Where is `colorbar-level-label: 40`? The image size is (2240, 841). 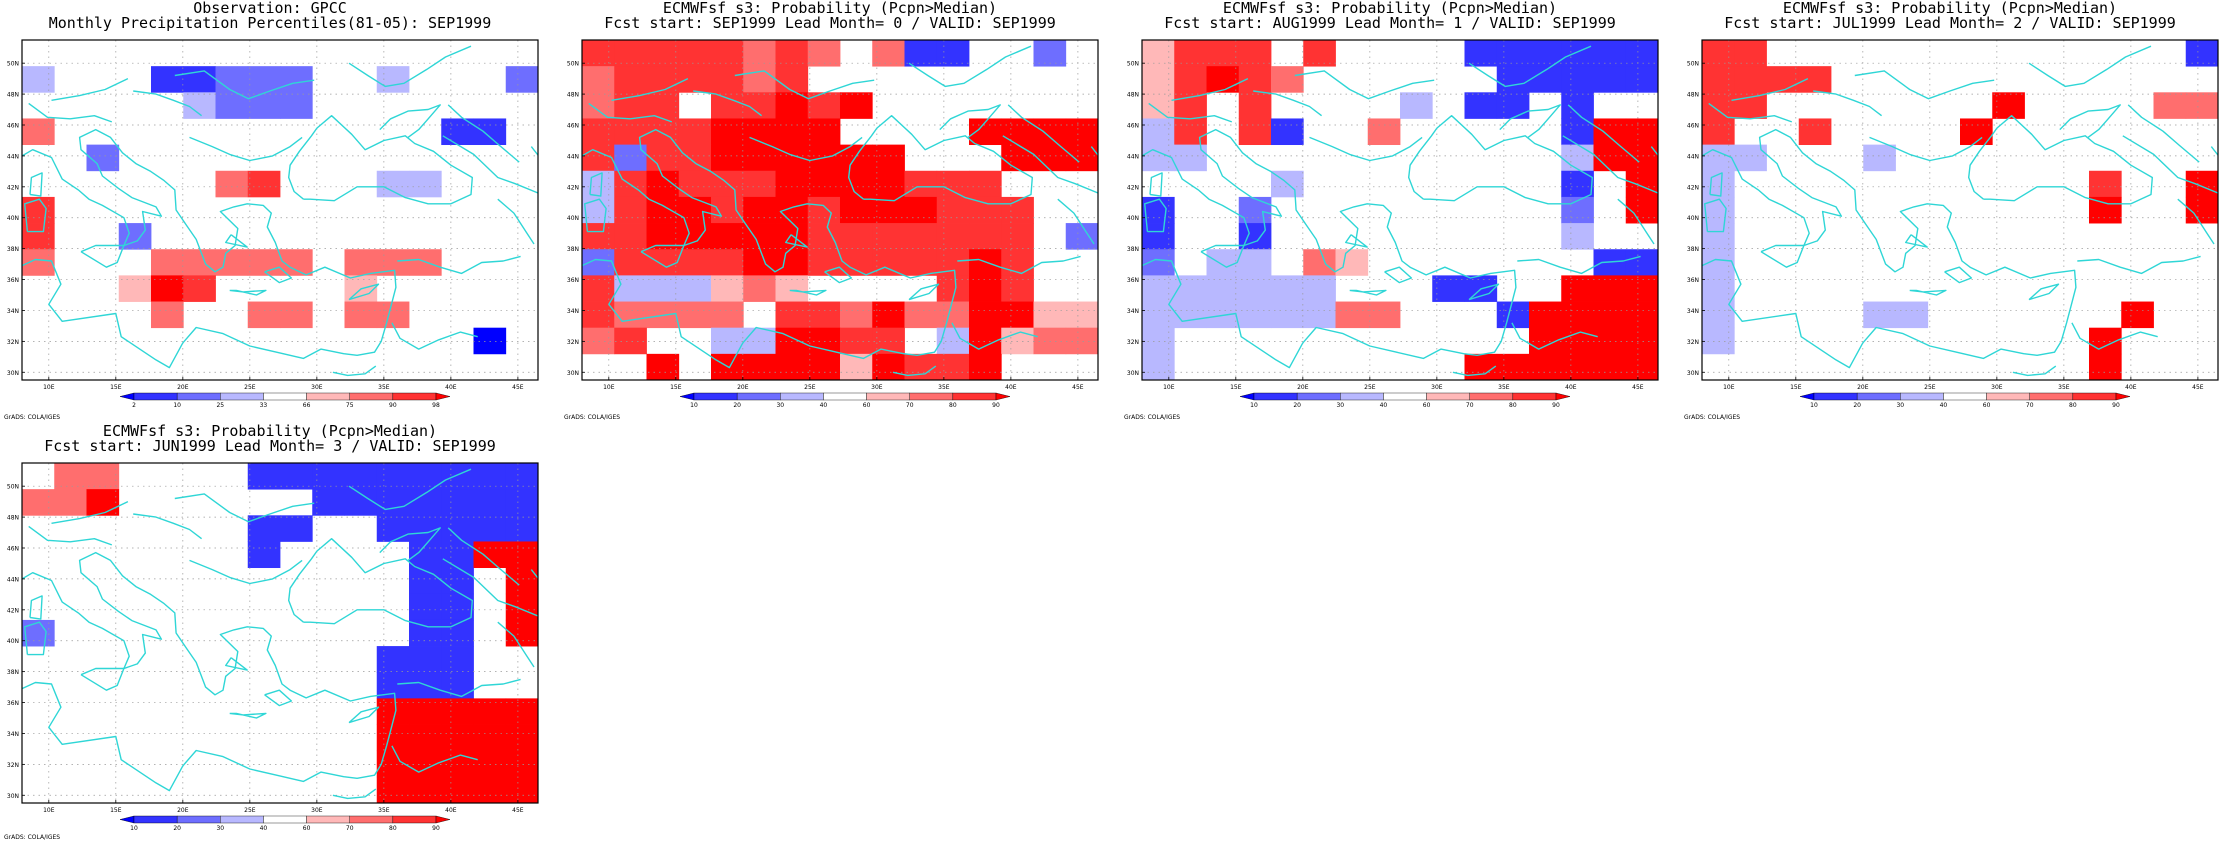 colorbar-level-label: 40 is located at coordinates (1384, 405).